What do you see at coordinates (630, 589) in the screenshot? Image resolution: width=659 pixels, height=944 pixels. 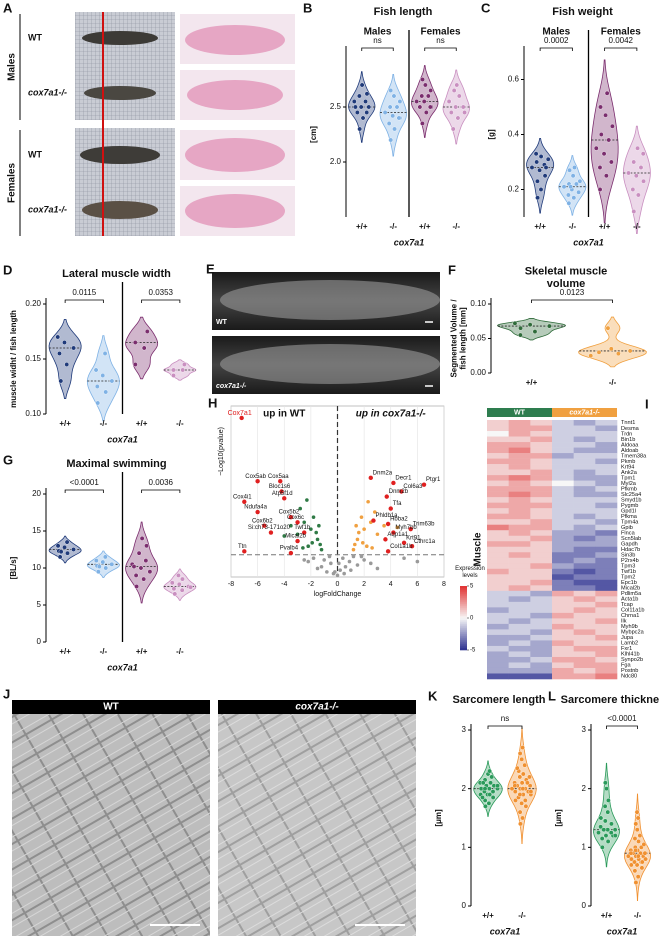 I see `row-label: Mical2b` at bounding box center [630, 589].